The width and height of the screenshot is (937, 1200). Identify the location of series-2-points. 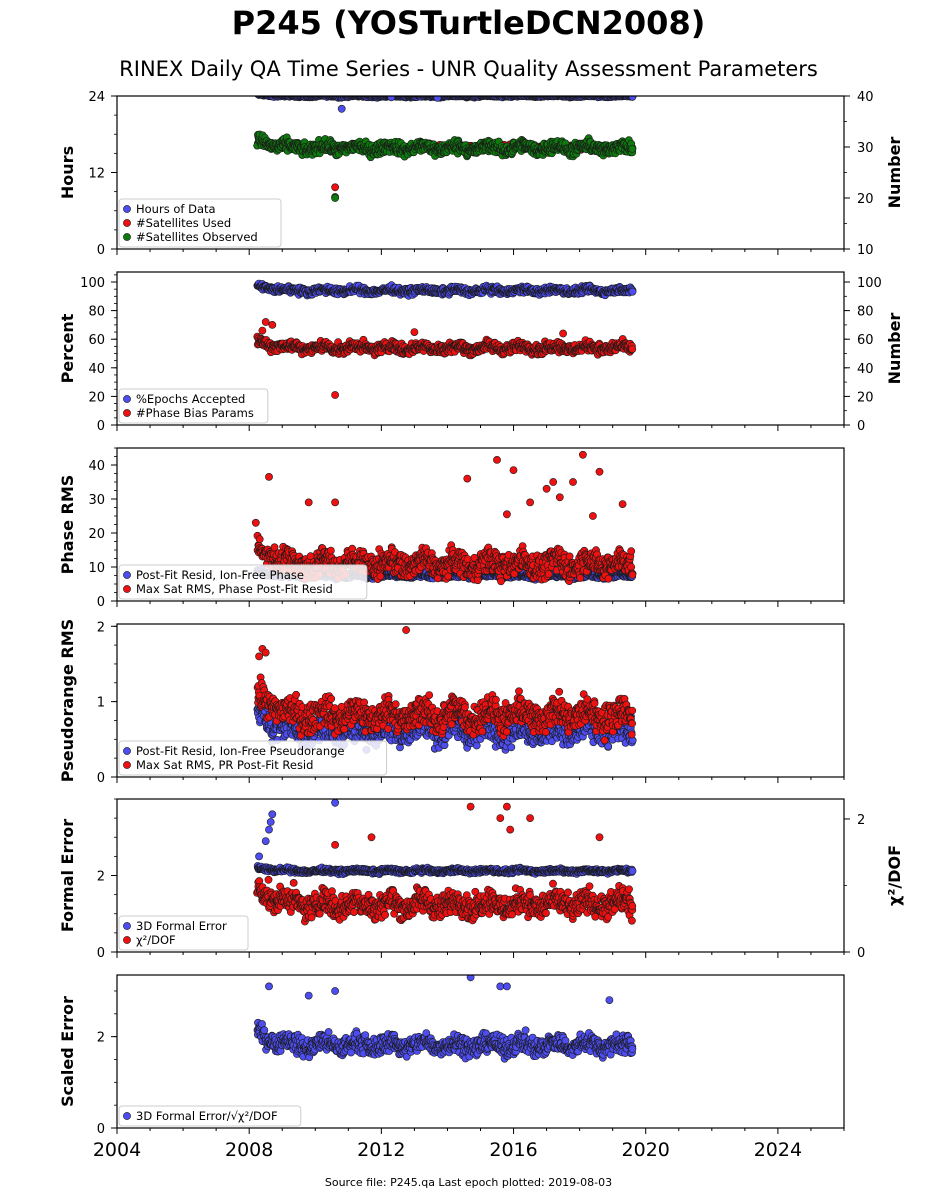
(445, 358).